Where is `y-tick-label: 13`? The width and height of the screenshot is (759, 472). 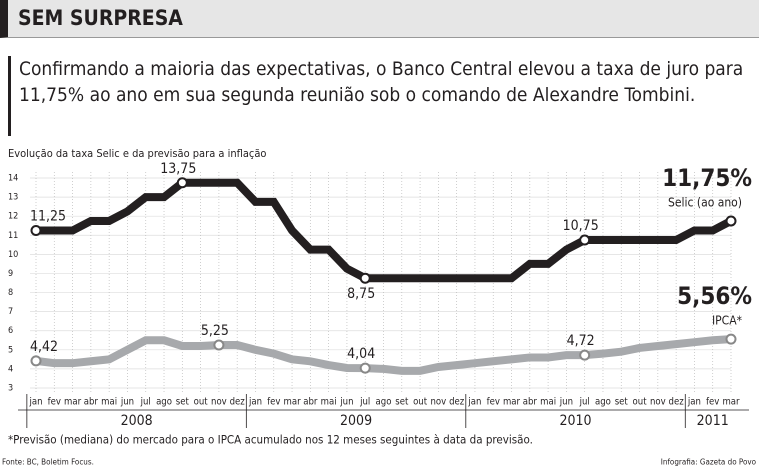
y-tick-label: 13 is located at coordinates (13, 198).